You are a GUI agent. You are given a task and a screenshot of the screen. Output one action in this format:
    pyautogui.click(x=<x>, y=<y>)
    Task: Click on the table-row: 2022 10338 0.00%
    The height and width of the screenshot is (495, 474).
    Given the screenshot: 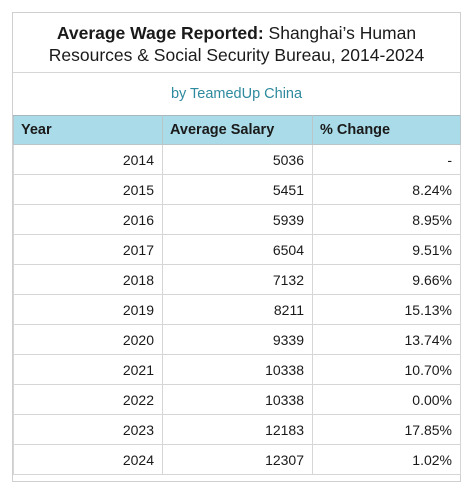 What is the action you would take?
    pyautogui.click(x=237, y=399)
    